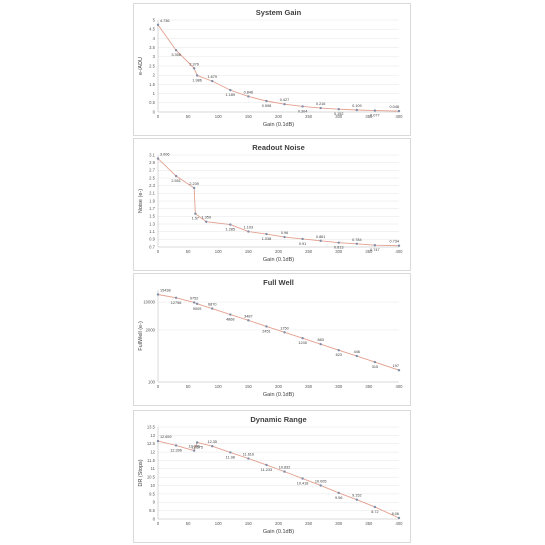  What do you see at coordinates (284, 328) in the screenshot?
I see `data-label: 1750` at bounding box center [284, 328].